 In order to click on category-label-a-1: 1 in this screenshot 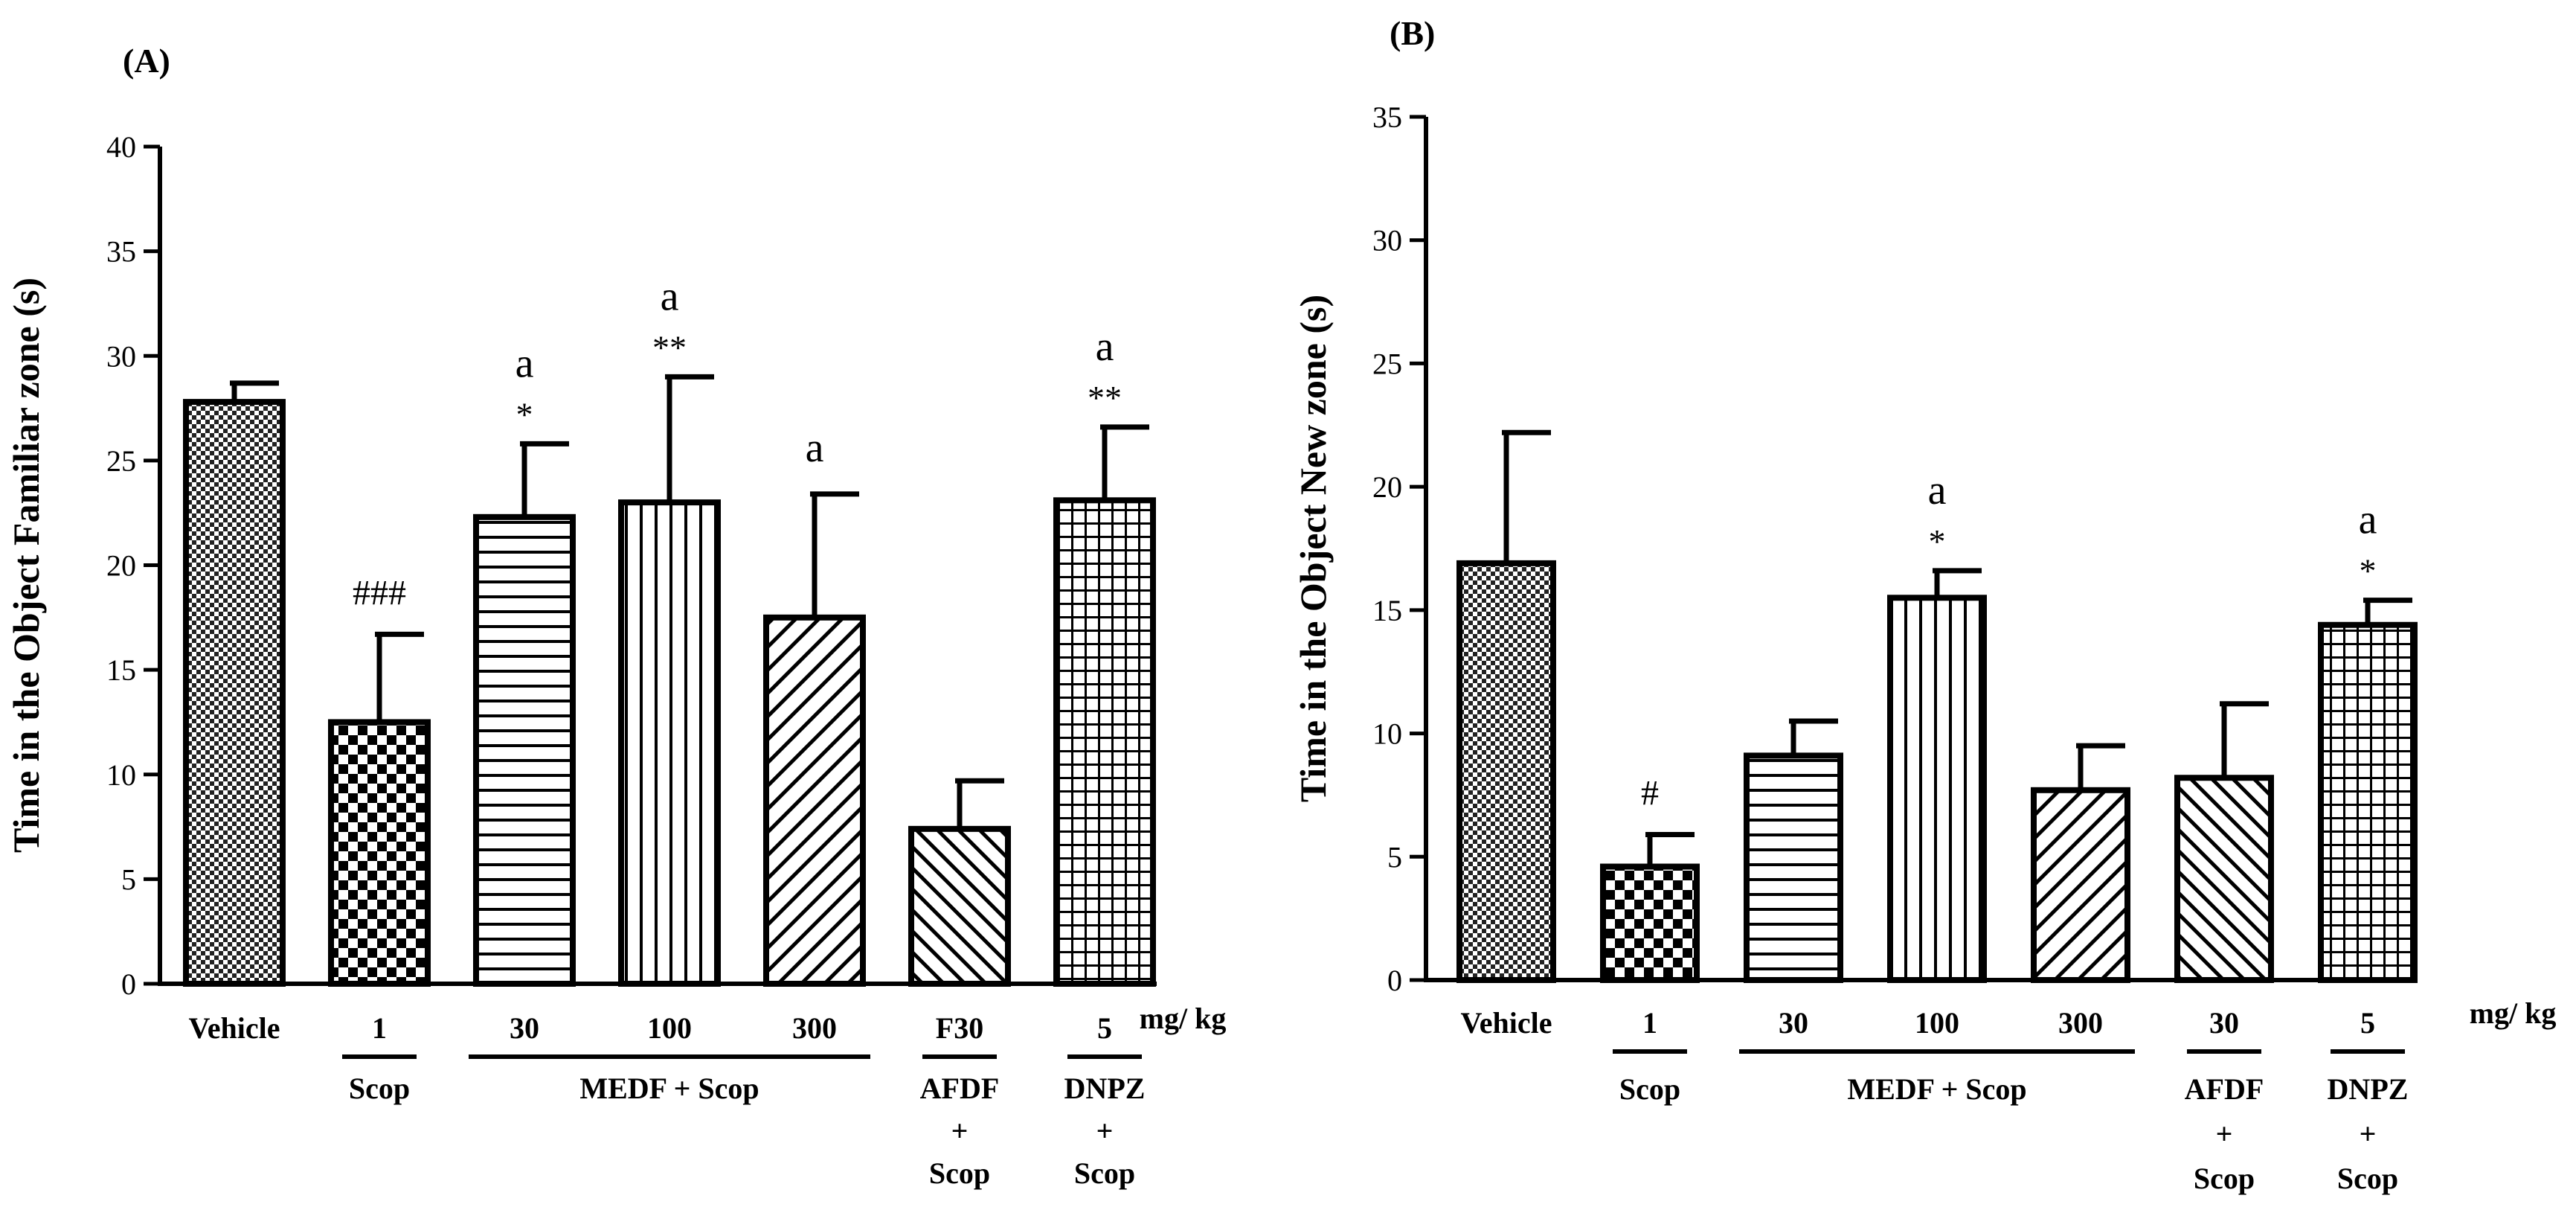, I will do `click(379, 1028)`.